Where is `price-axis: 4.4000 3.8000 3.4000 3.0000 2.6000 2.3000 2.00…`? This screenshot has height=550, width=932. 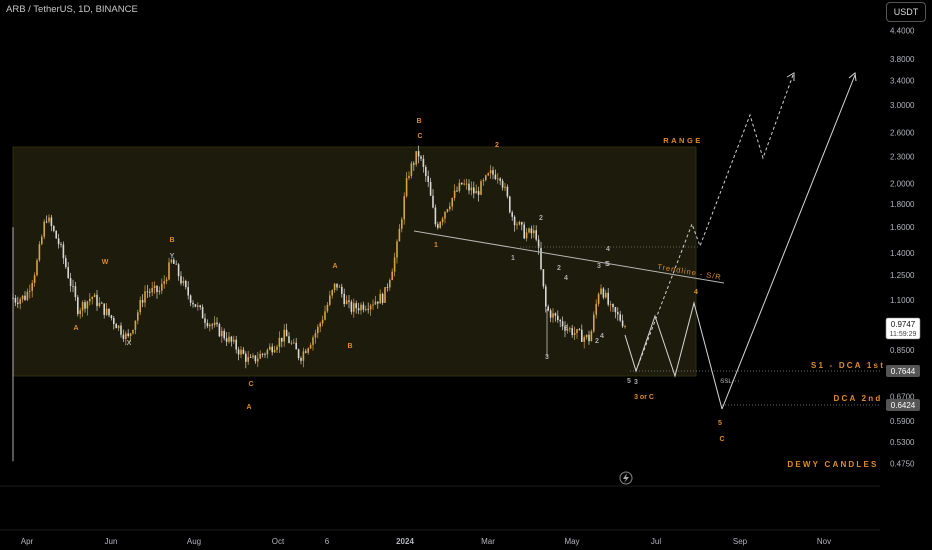
price-axis: 4.4000 3.8000 3.4000 3.0000 2.6000 2.3000 2.00… is located at coordinates (903, 247).